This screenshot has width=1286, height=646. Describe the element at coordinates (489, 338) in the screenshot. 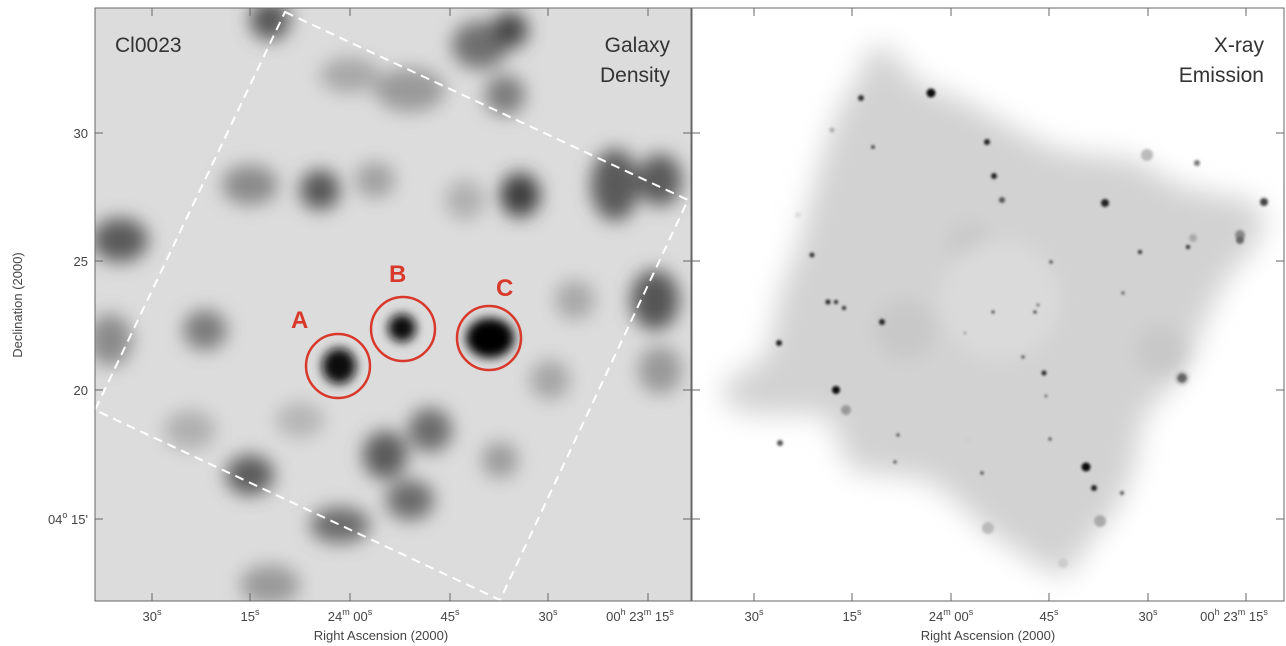

I see `region-c-circle` at that location.